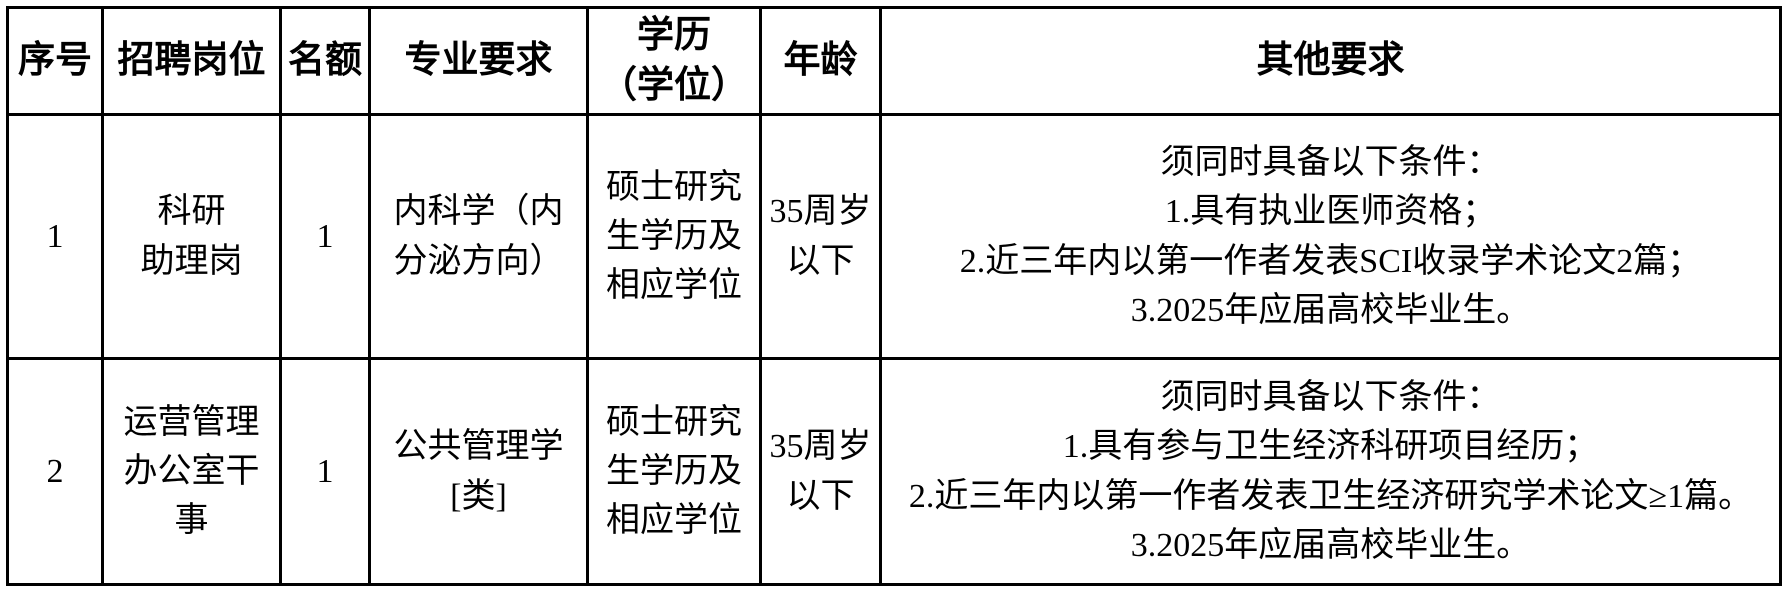 The width and height of the screenshot is (1783, 593). Describe the element at coordinates (478, 61) in the screenshot. I see `column-header-major: 专业要求` at that location.